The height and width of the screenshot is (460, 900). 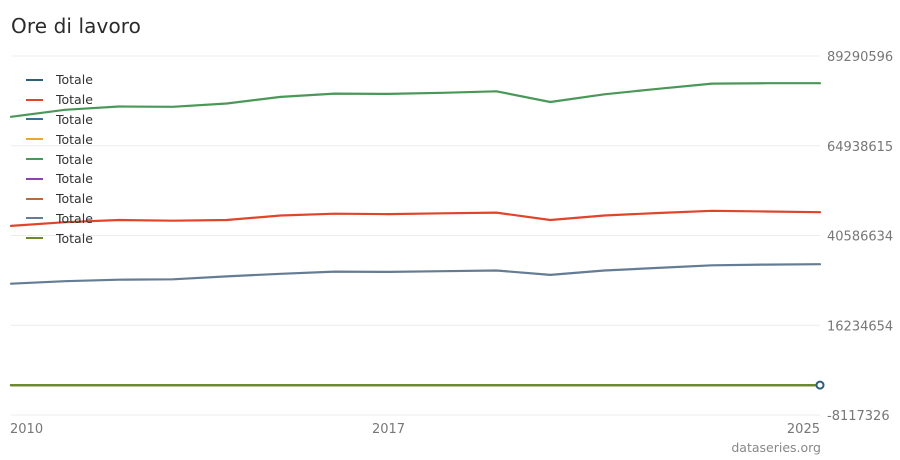 What do you see at coordinates (776, 447) in the screenshot?
I see `watermark: dataseries.org` at bounding box center [776, 447].